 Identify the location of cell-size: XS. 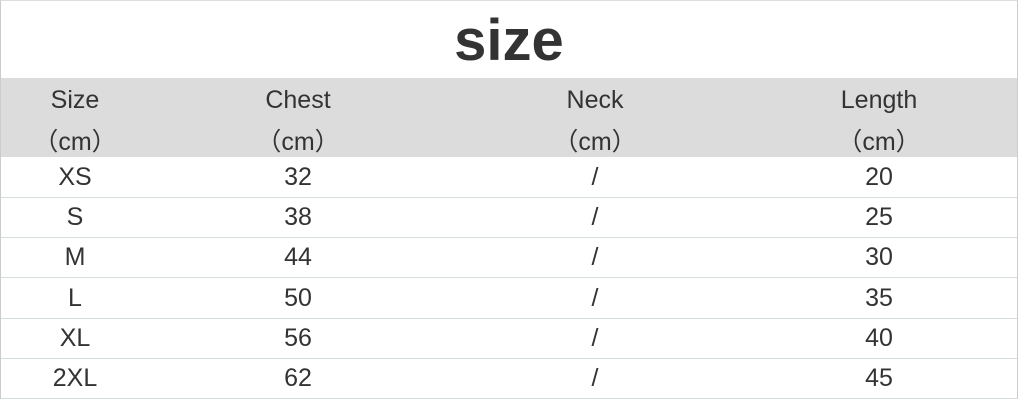
(75, 177).